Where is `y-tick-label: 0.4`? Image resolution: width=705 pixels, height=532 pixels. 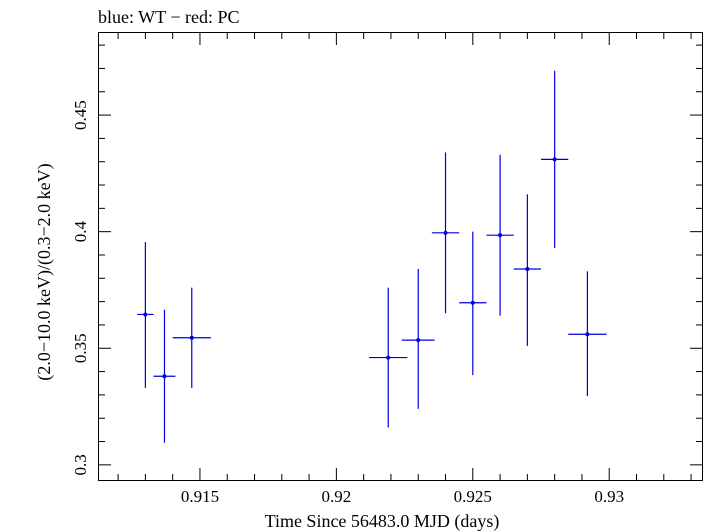 y-tick-label: 0.4 is located at coordinates (80, 232).